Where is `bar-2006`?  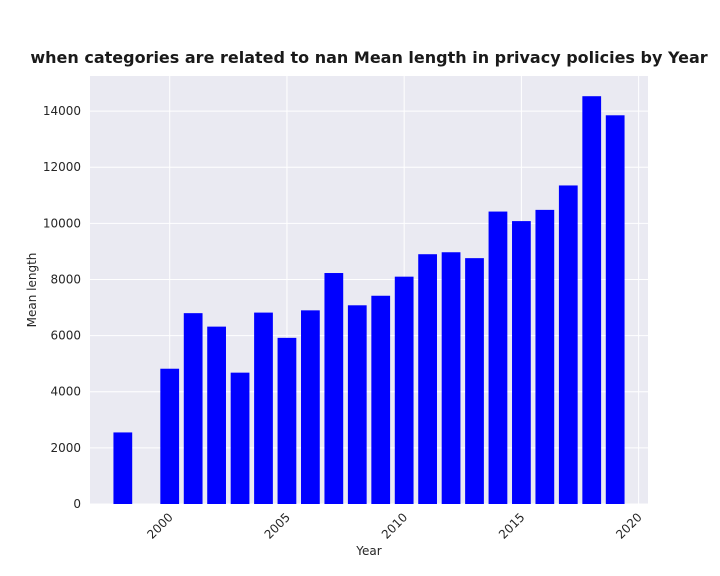
bar-2006 is located at coordinates (310, 407).